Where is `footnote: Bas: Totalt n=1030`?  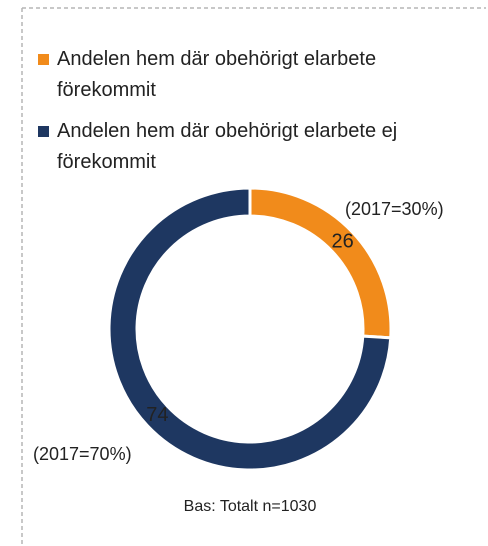
footnote: Bas: Totalt n=1030 is located at coordinates (250, 506).